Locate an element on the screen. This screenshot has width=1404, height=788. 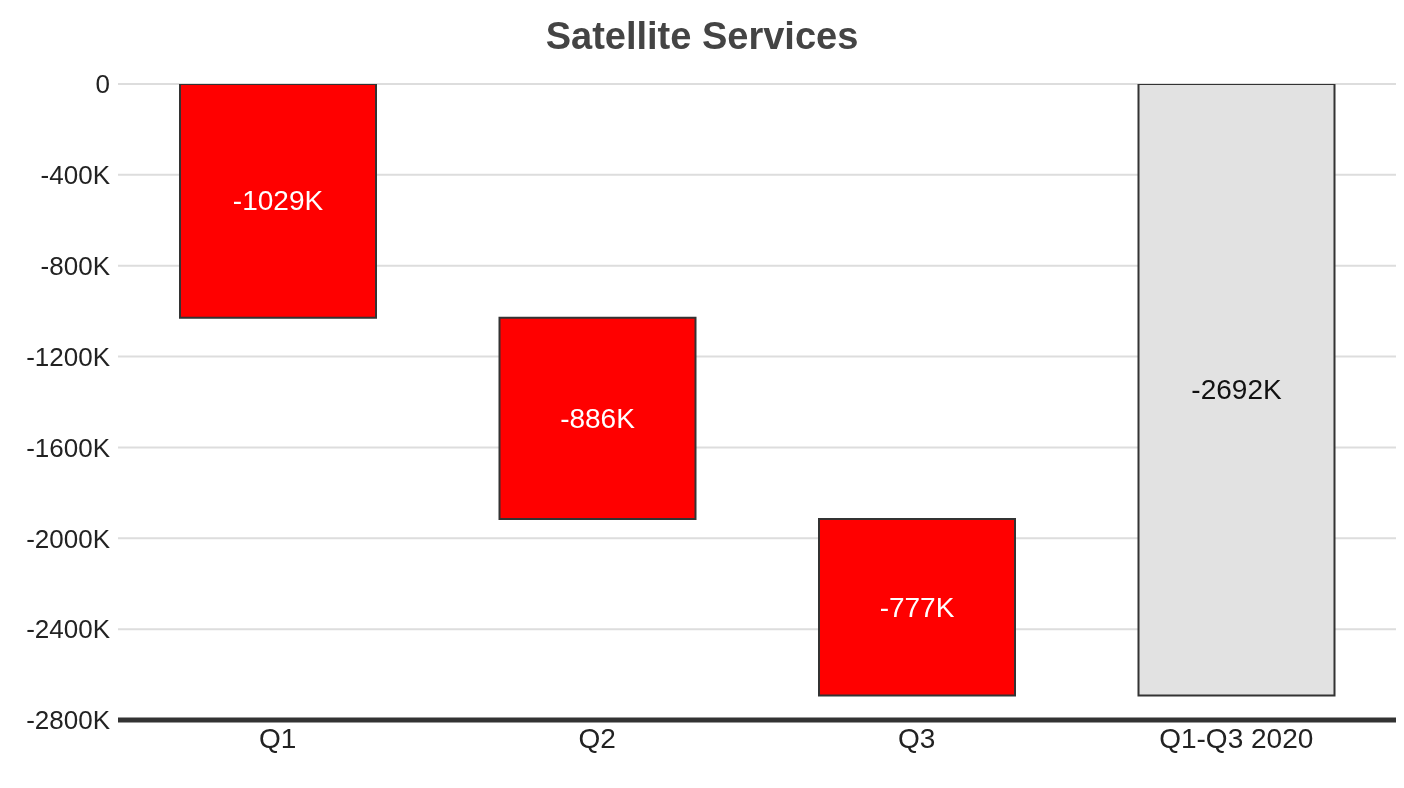
chart-title: Satellite Services is located at coordinates (702, 36).